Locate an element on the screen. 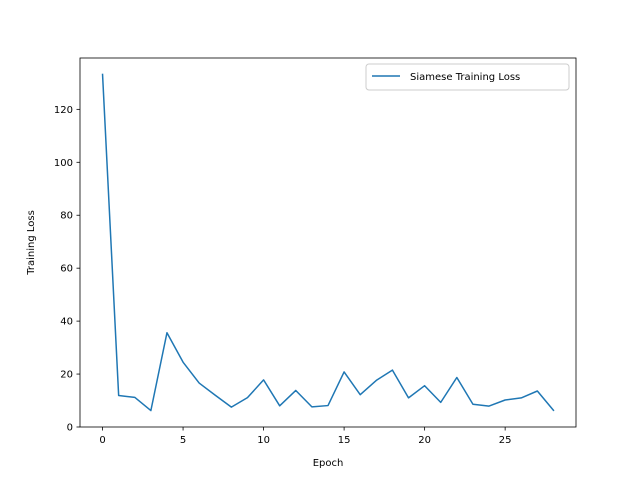  y-axis-label: Training Loss is located at coordinates (31, 243).